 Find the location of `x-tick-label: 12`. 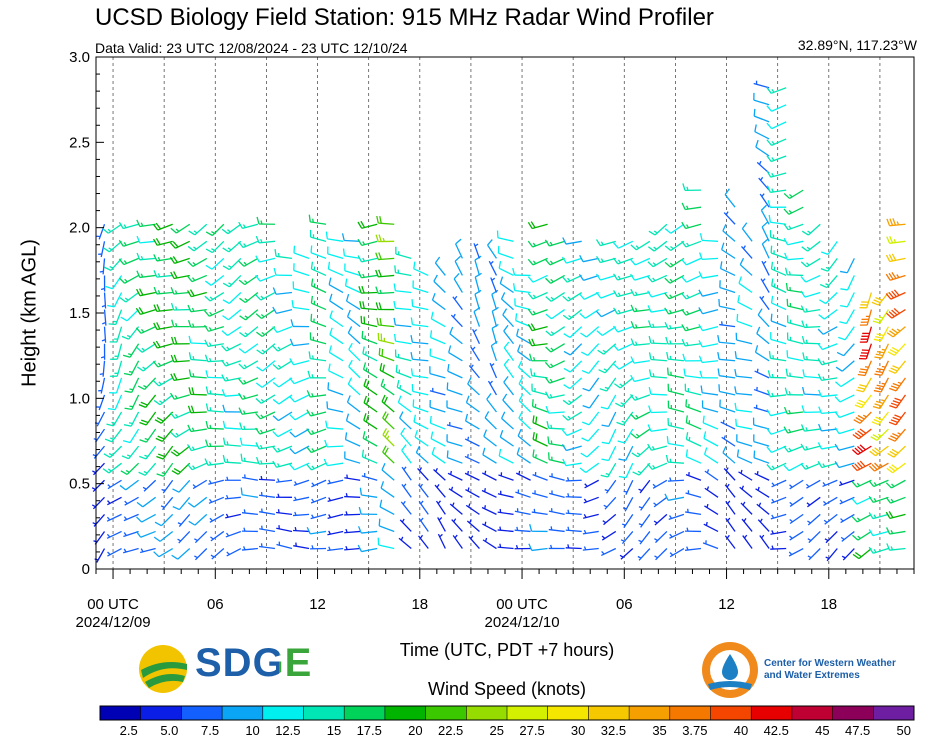

x-tick-label: 12 is located at coordinates (317, 604).